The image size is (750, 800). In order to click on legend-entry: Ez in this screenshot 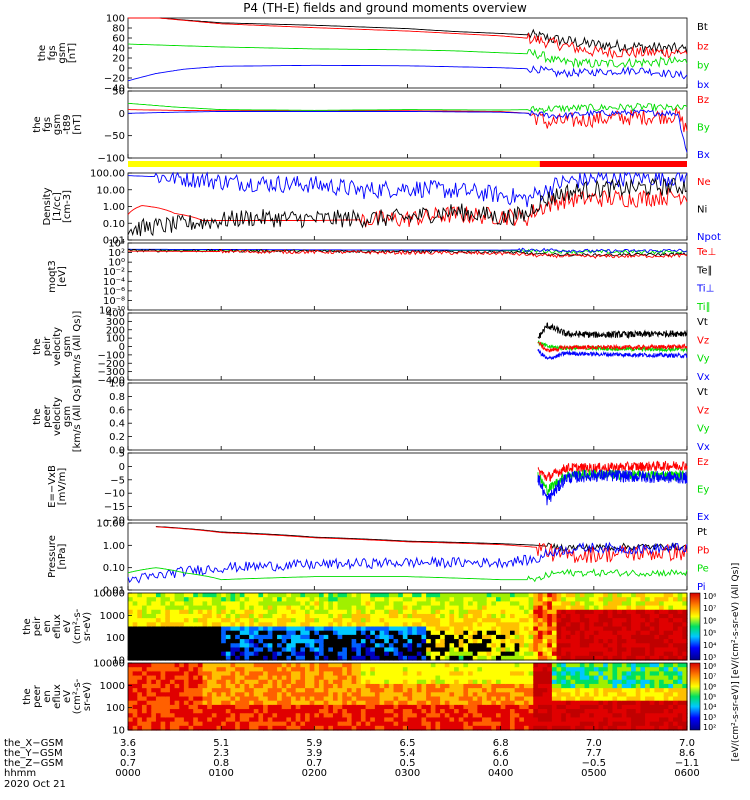, I will do `click(703, 462)`.